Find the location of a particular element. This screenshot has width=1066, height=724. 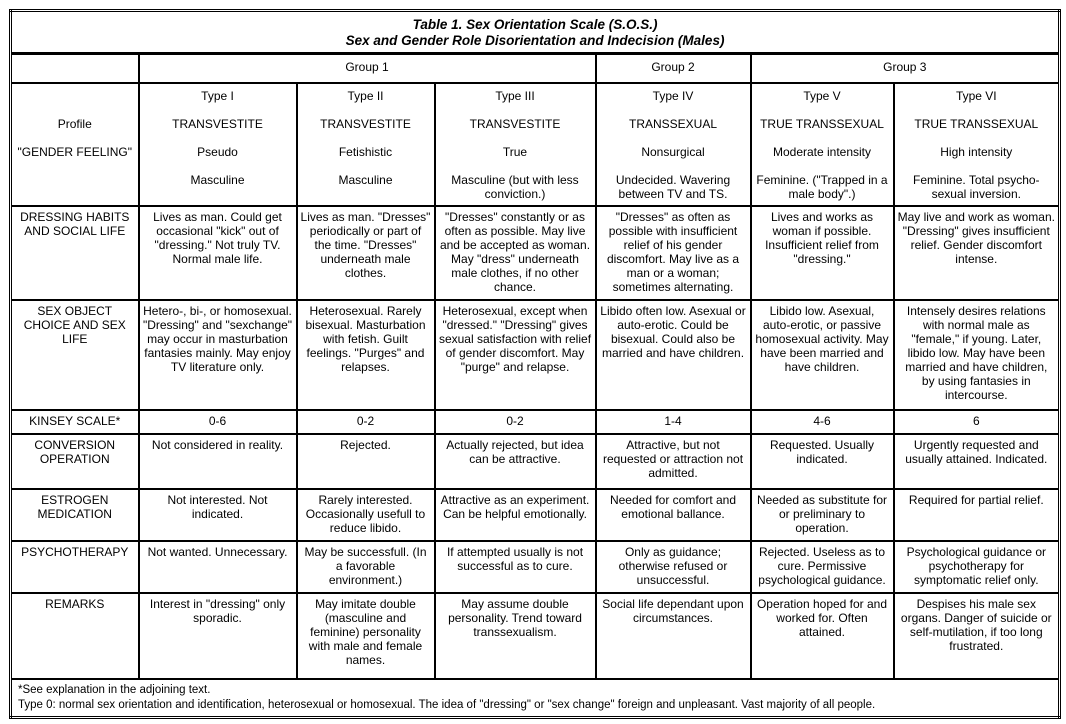

group-row: Group 1 Group 2 Group 3 is located at coordinates (535, 68).